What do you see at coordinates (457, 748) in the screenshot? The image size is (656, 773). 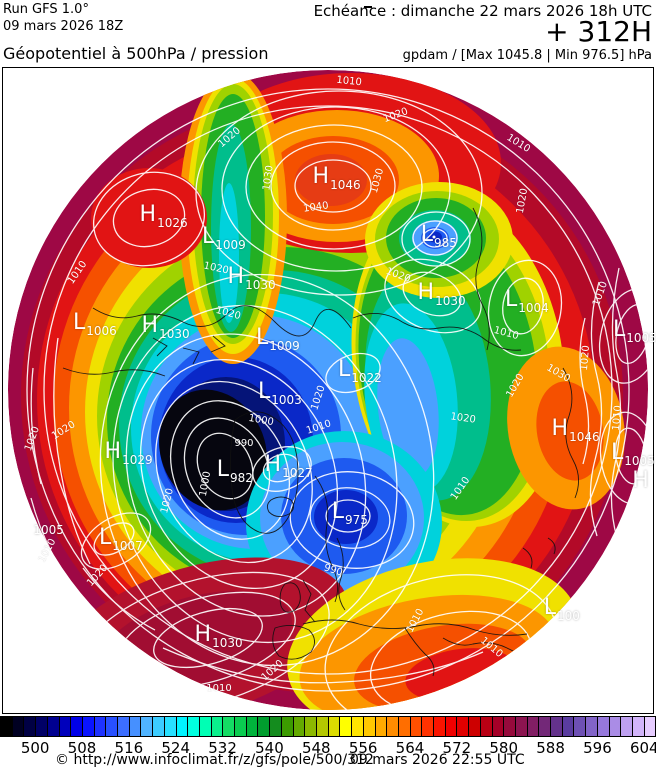 I see `colorbar-tick: 572` at bounding box center [457, 748].